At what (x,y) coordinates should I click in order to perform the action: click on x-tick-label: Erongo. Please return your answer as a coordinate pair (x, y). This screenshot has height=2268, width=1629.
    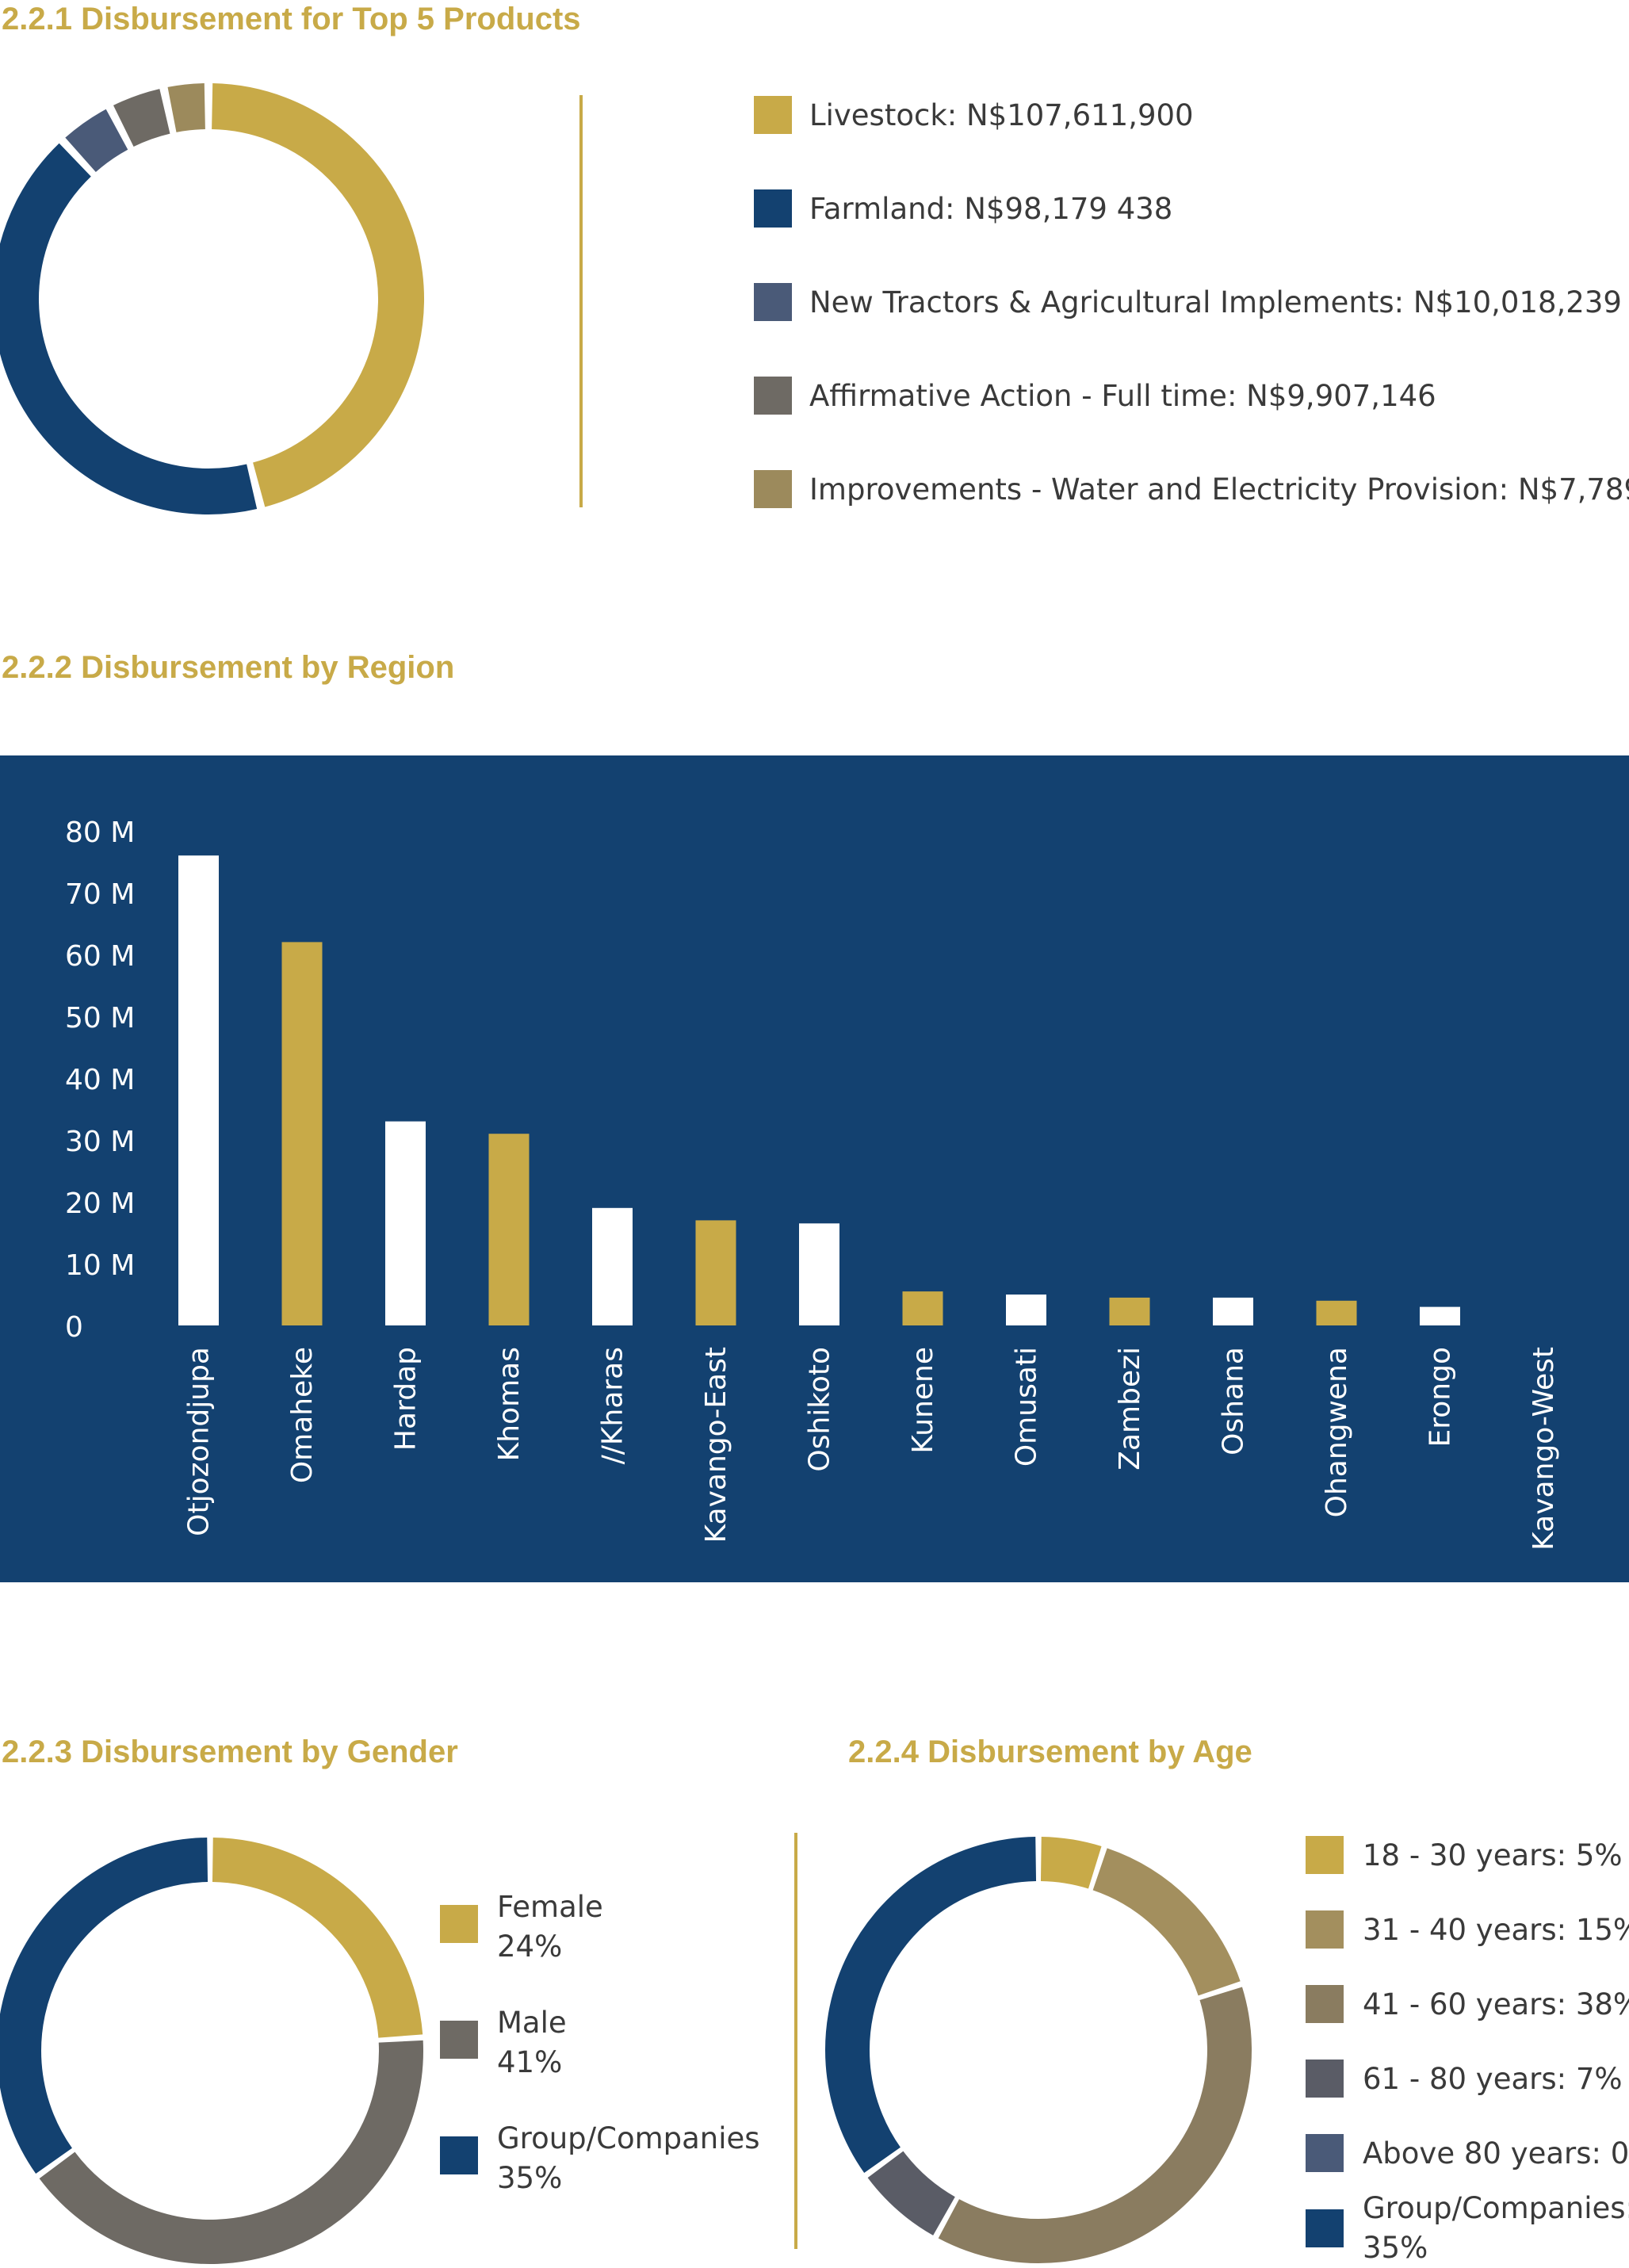
    Looking at the image, I should click on (1441, 1397).